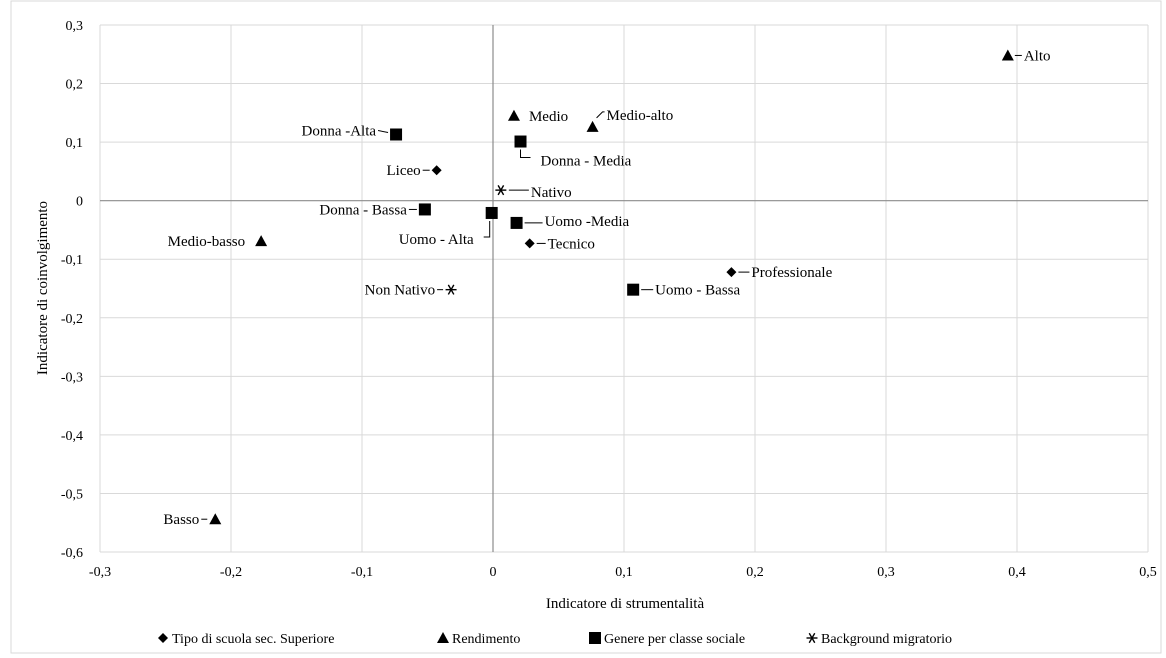 The image size is (1166, 658). I want to click on point-label: Uomo - Bassa, so click(697, 291).